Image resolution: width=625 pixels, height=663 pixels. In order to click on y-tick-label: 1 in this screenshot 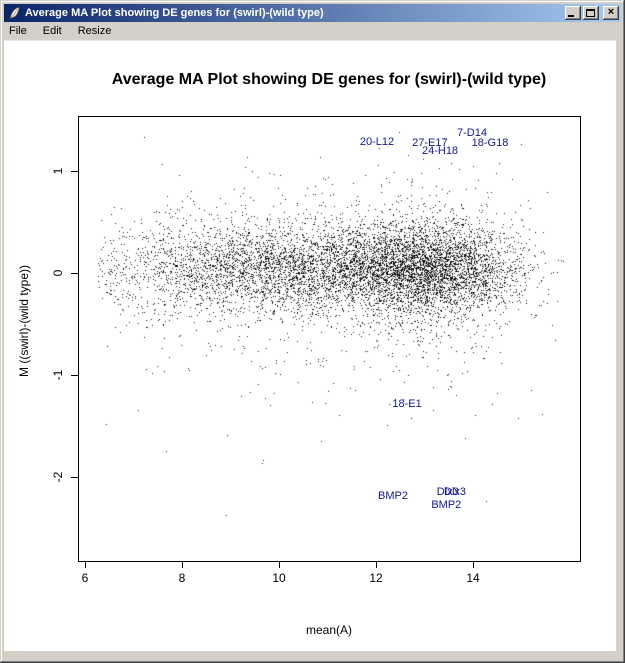, I will do `click(58, 171)`.